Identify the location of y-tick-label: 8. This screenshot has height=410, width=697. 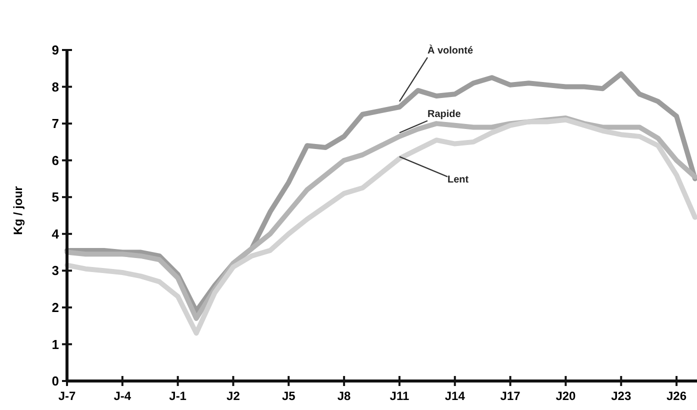
(55, 86).